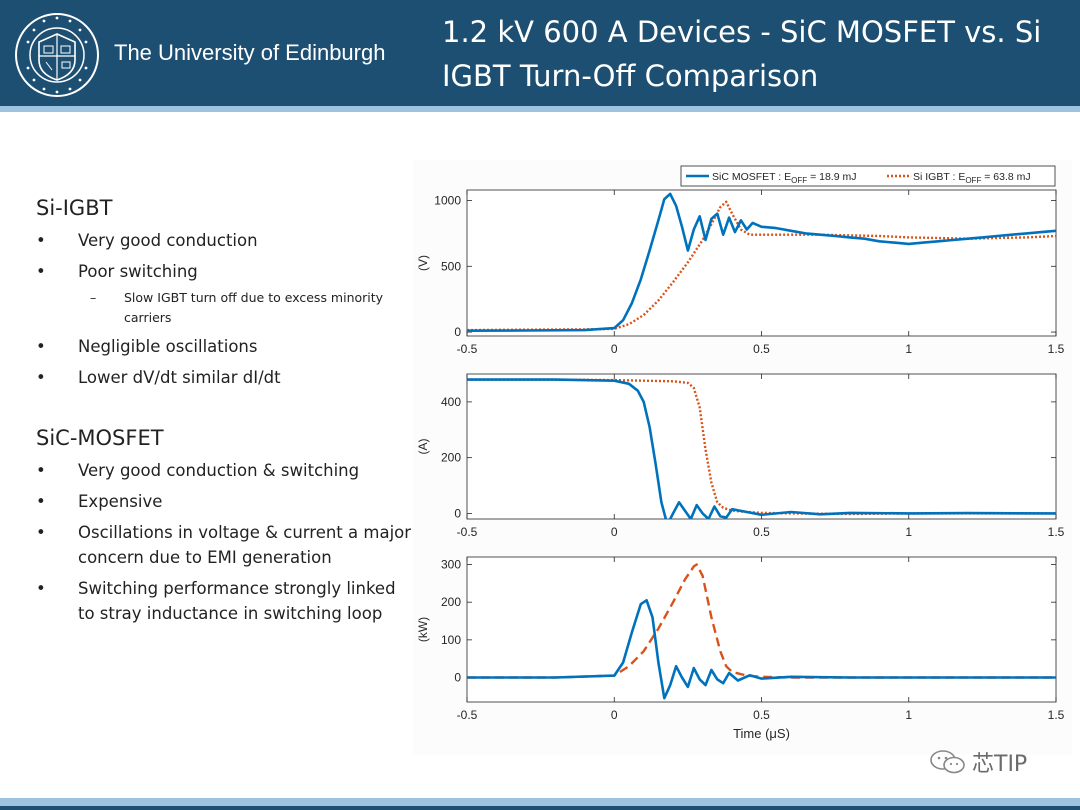 The height and width of the screenshot is (810, 1080). Describe the element at coordinates (226, 501) in the screenshot. I see `bullet-item: • Expensive` at that location.